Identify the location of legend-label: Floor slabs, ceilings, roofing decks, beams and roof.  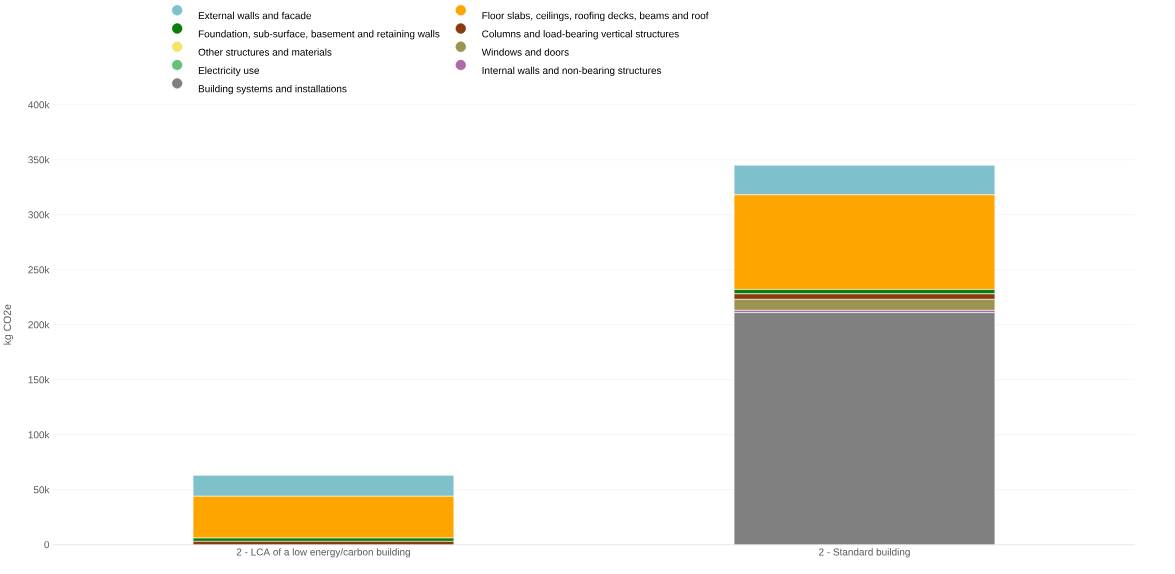
(595, 16).